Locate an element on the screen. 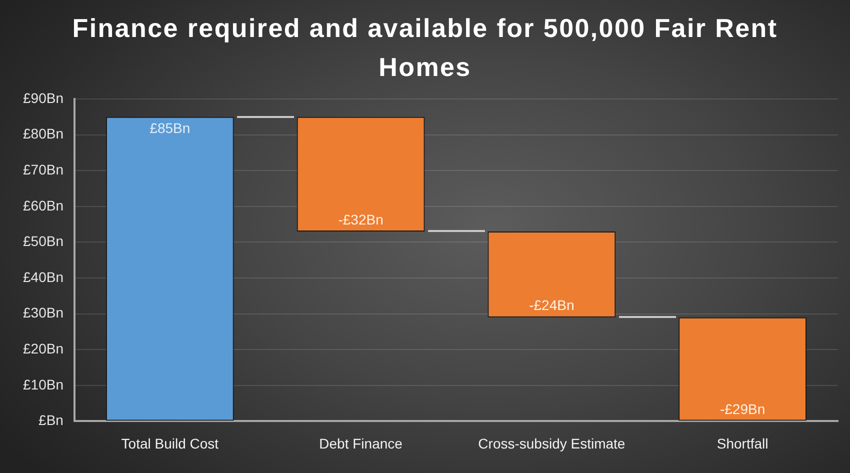 The height and width of the screenshot is (473, 850). x-tick-label: Shortfall is located at coordinates (742, 443).